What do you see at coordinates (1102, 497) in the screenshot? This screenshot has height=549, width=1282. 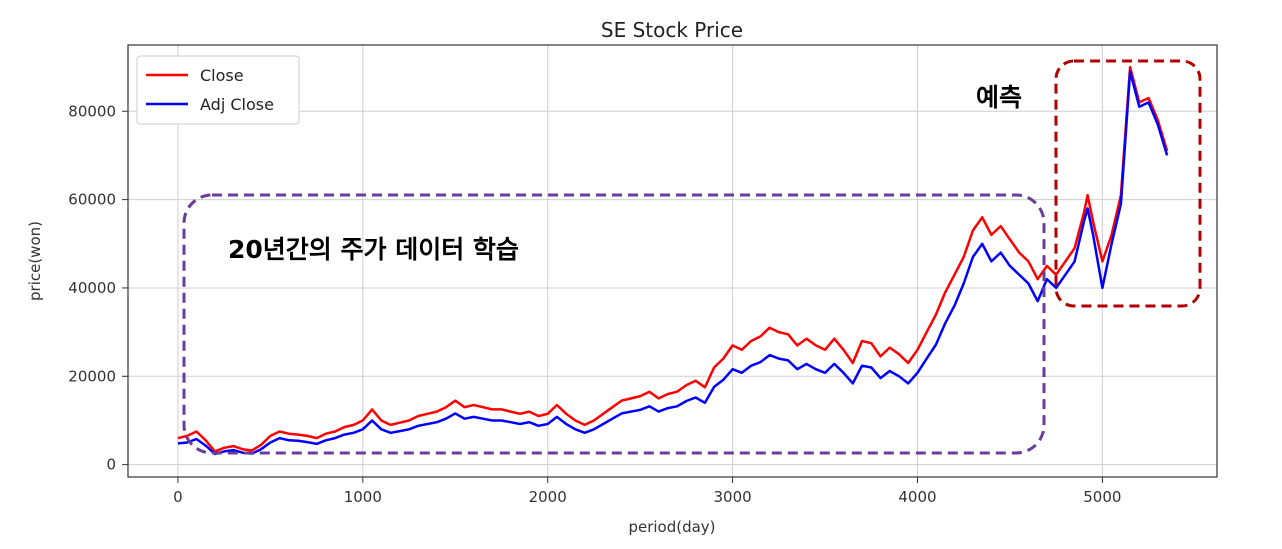 I see `x-tick-label: 5000` at bounding box center [1102, 497].